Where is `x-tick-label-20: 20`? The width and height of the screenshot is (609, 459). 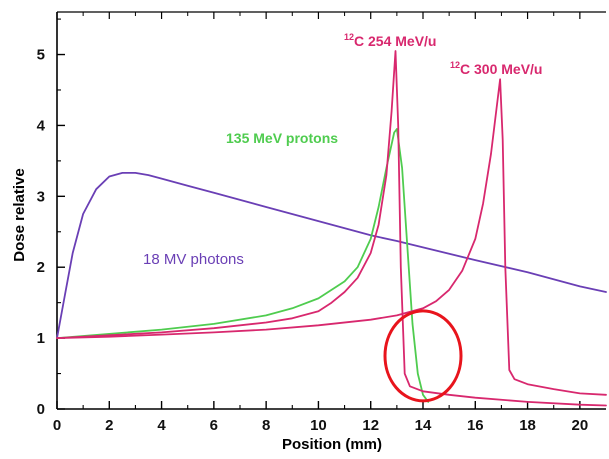
x-tick-label-20: 20 is located at coordinates (580, 425).